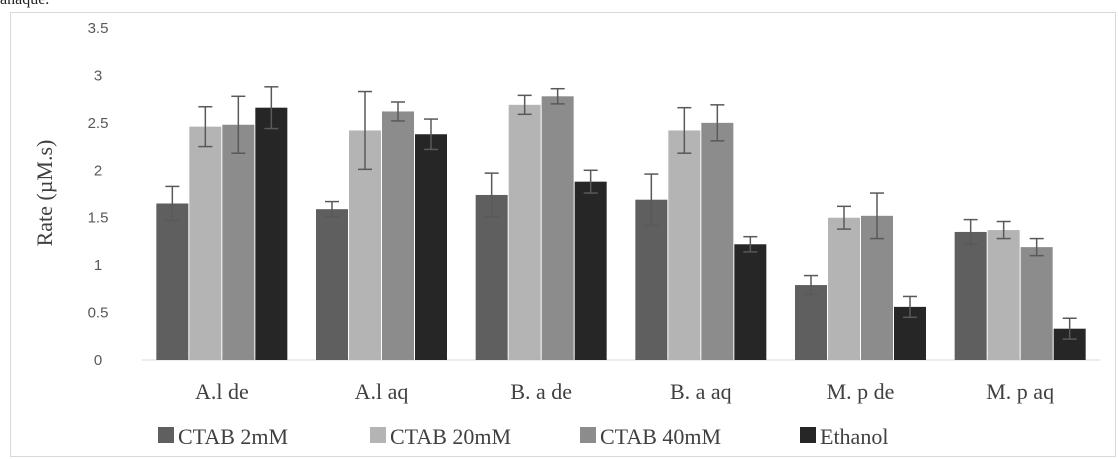  I want to click on x-tick-label: B. a de, so click(541, 391).